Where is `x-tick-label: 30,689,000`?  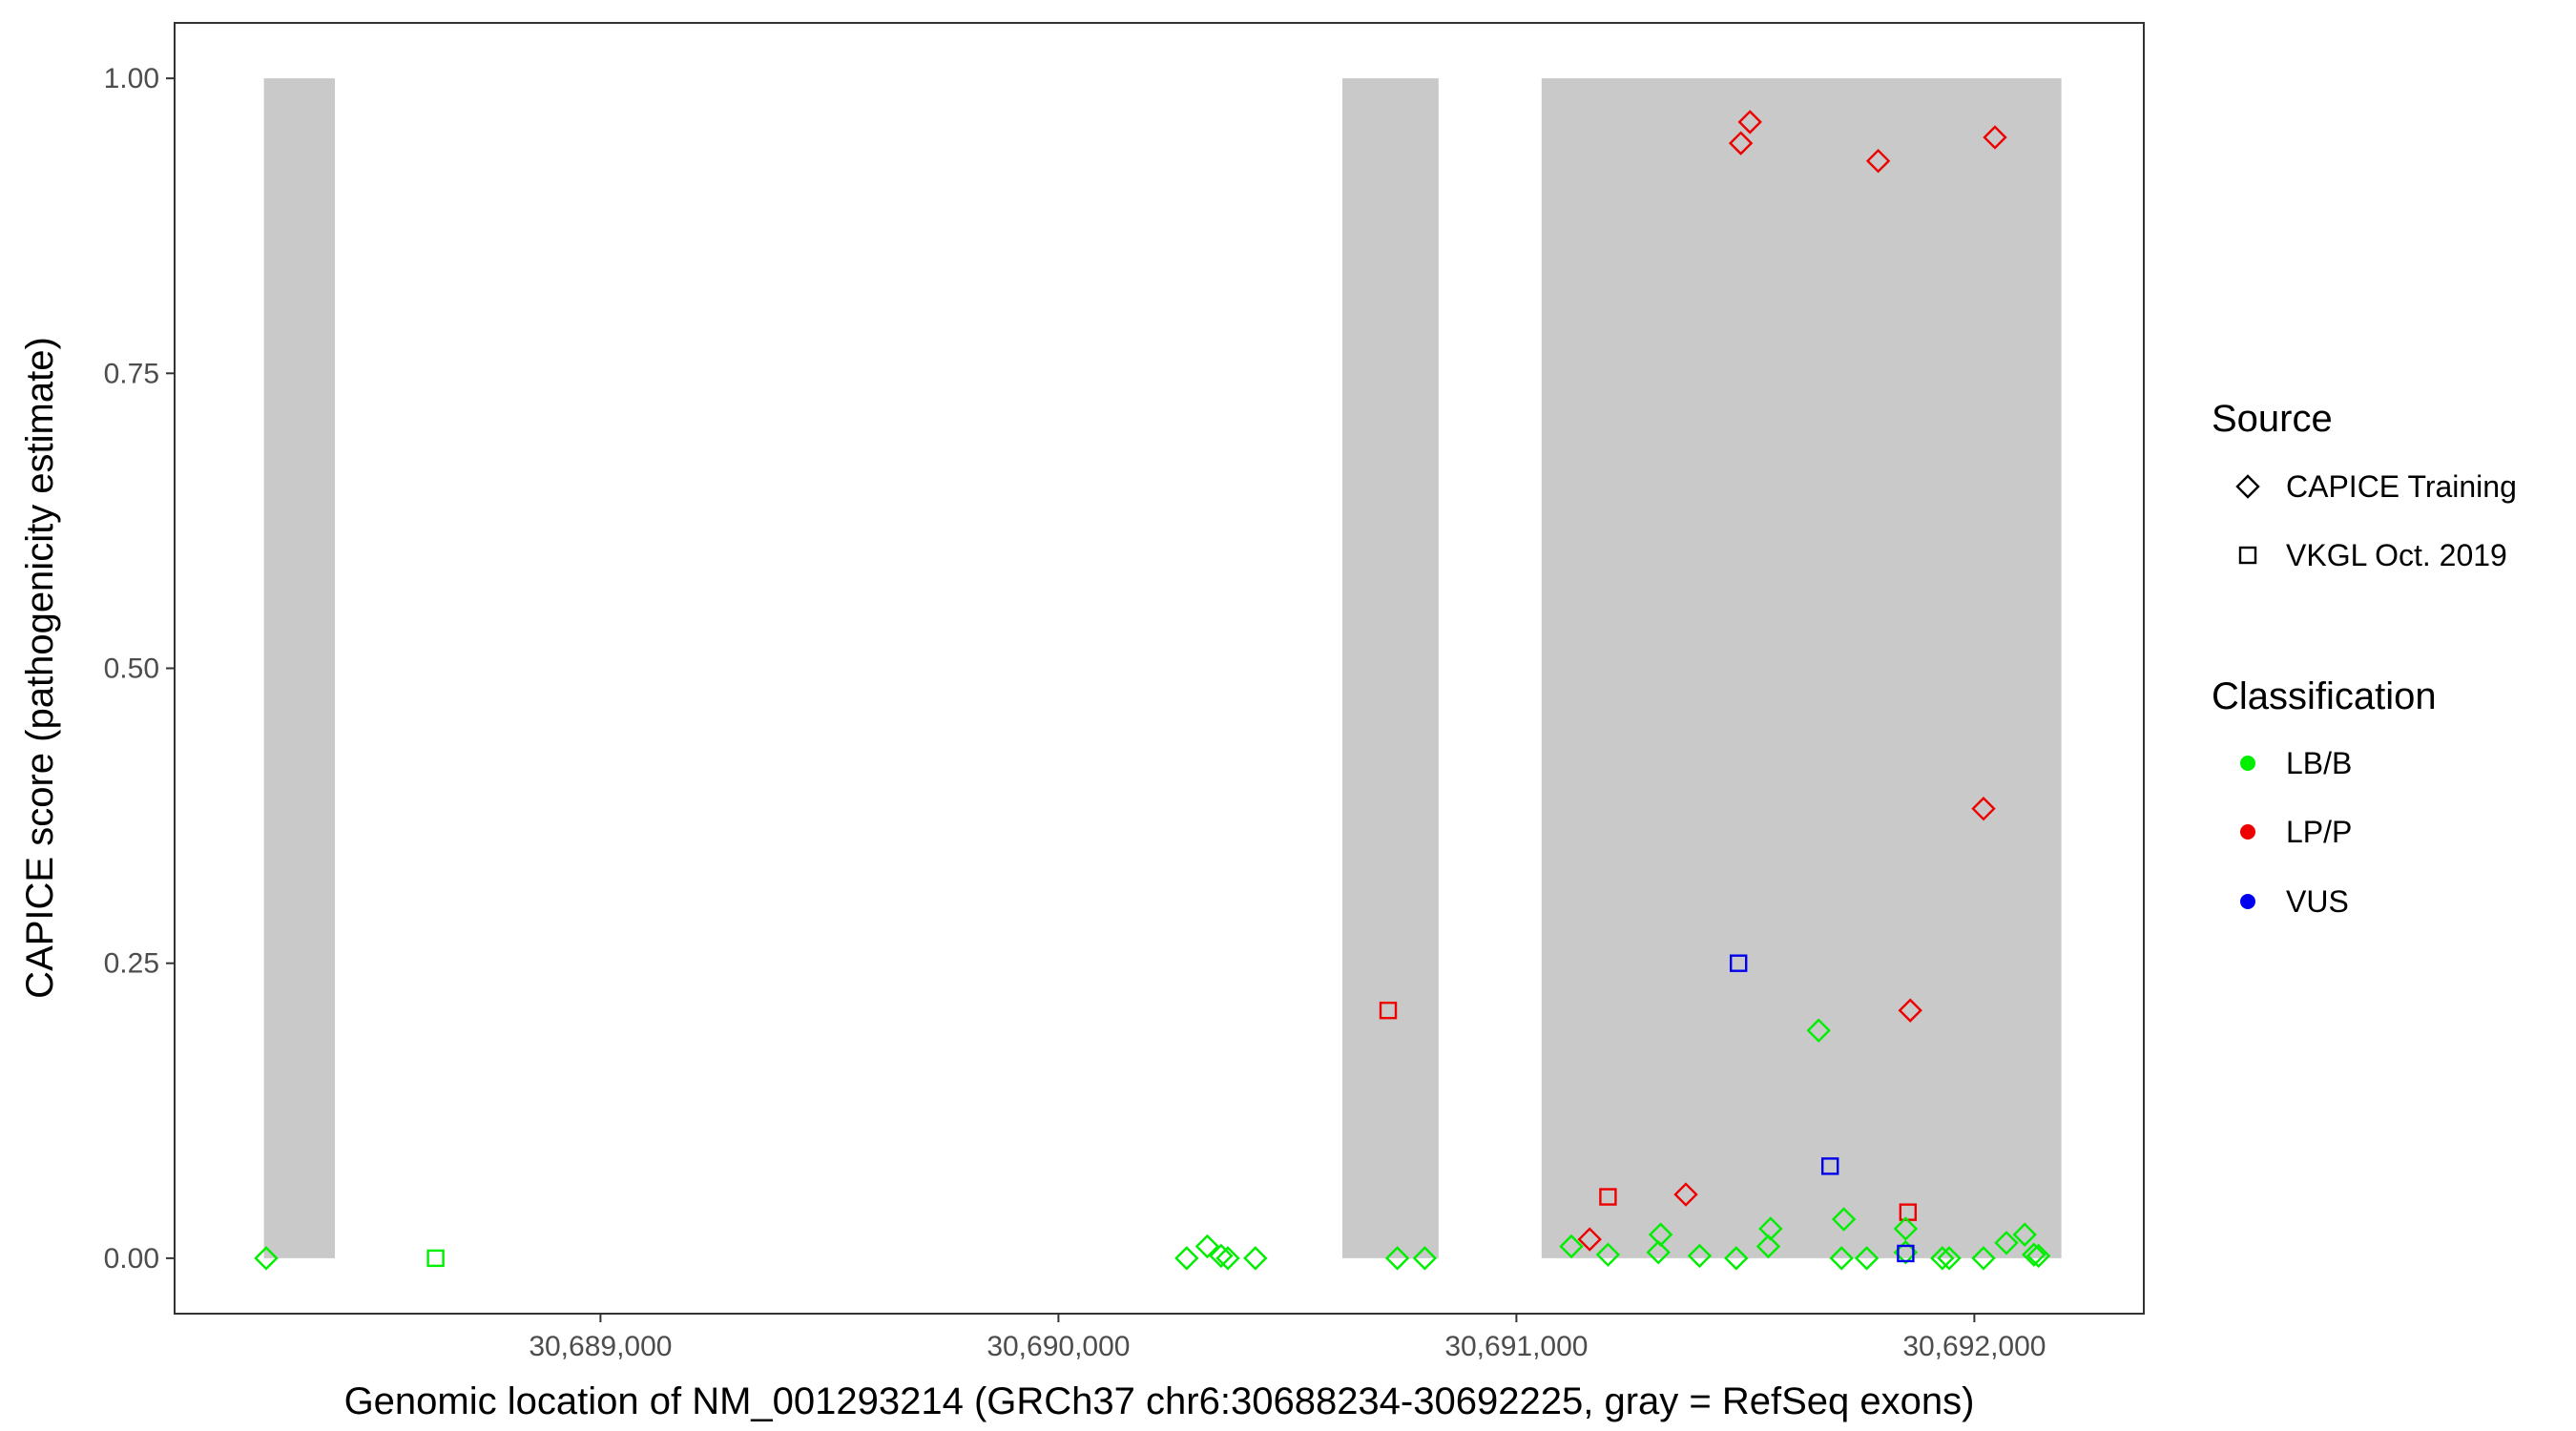 x-tick-label: 30,689,000 is located at coordinates (600, 1346).